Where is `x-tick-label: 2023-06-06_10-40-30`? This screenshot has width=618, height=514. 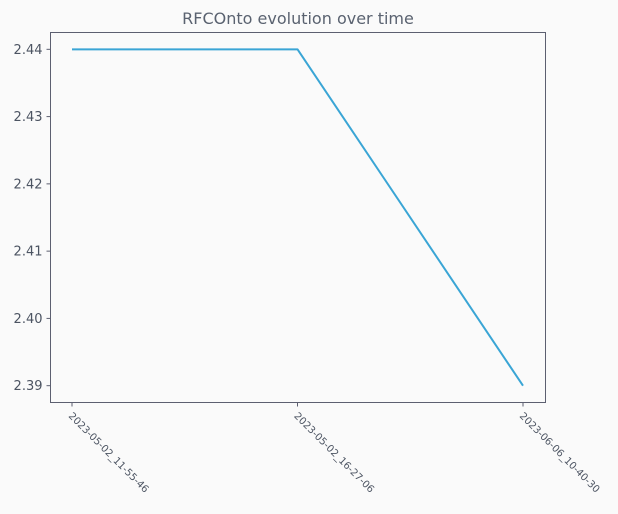
x-tick-label: 2023-06-06_10-40-30 is located at coordinates (559, 453).